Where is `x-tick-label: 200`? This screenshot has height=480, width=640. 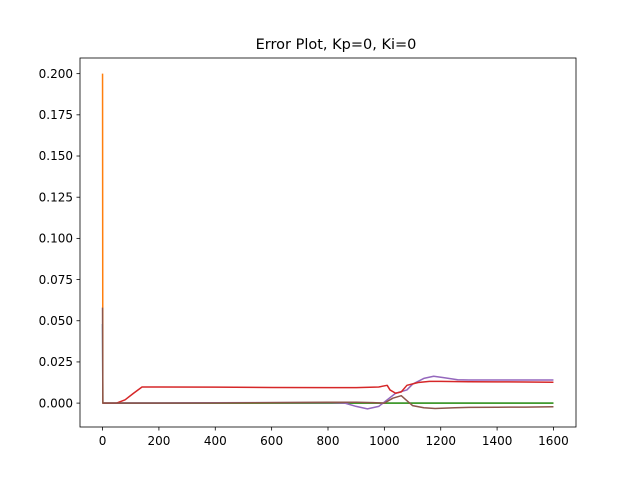
x-tick-label: 200 is located at coordinates (158, 441).